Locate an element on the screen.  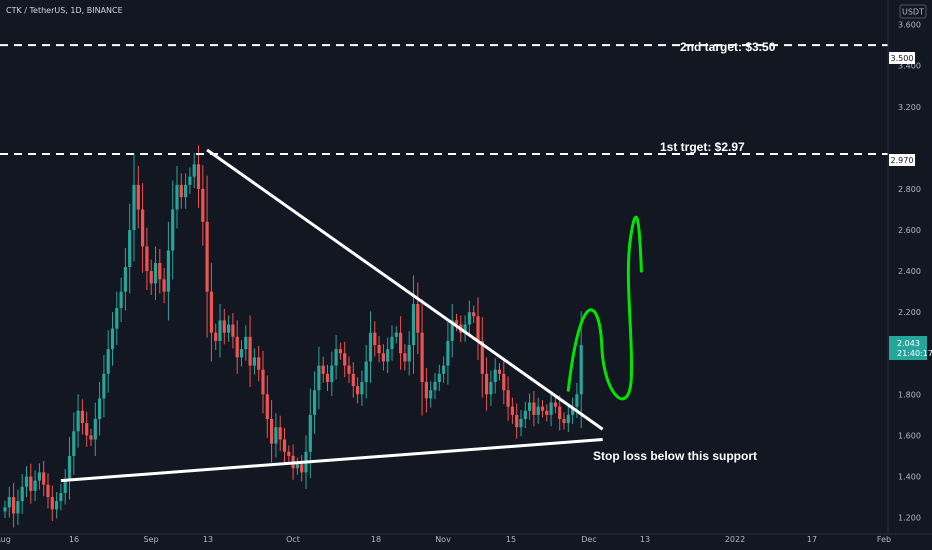
time-tick-label: 16 is located at coordinates (74, 539).